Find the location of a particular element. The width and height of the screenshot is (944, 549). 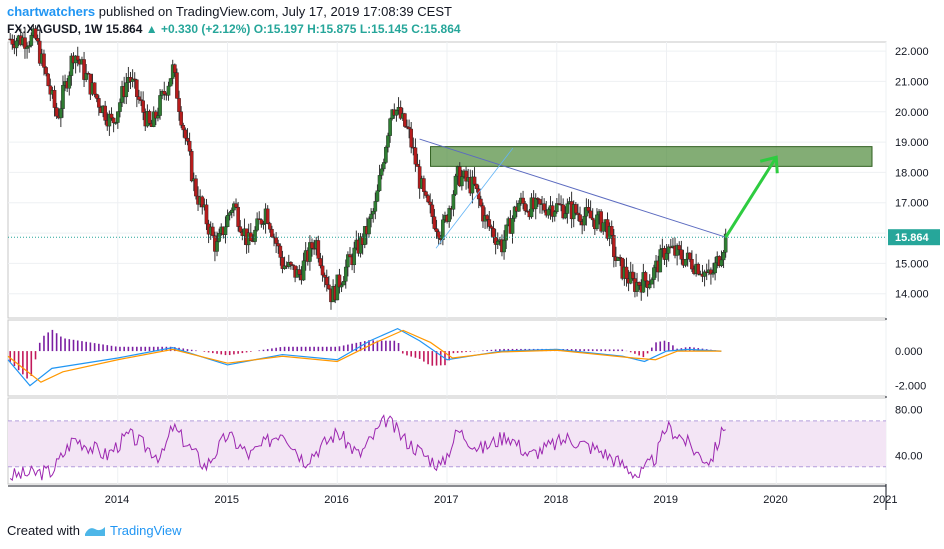

time-tick-label: 2020 is located at coordinates (775, 500).